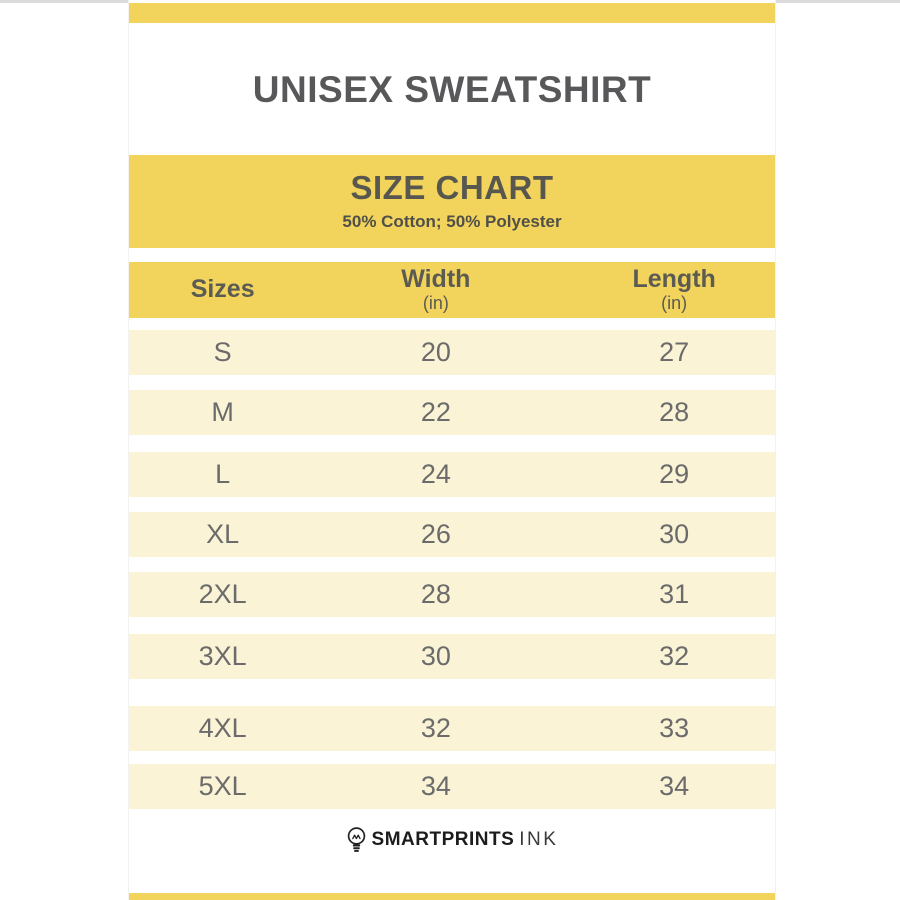 The image size is (900, 900). Describe the element at coordinates (452, 896) in the screenshot. I see `bottom-accent-bar` at that location.